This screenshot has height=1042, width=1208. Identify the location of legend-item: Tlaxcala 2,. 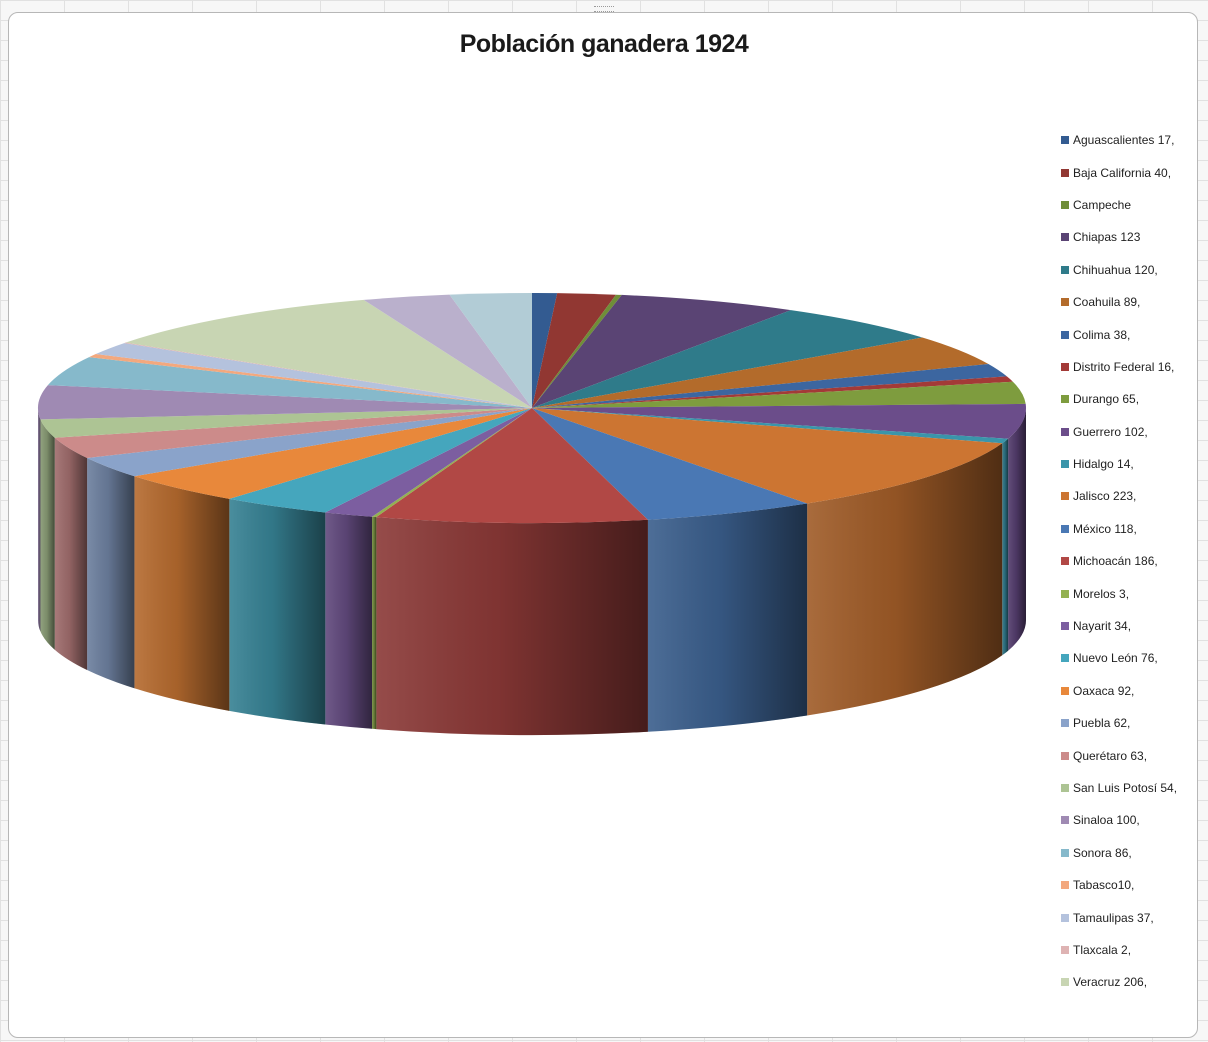
(1131, 950).